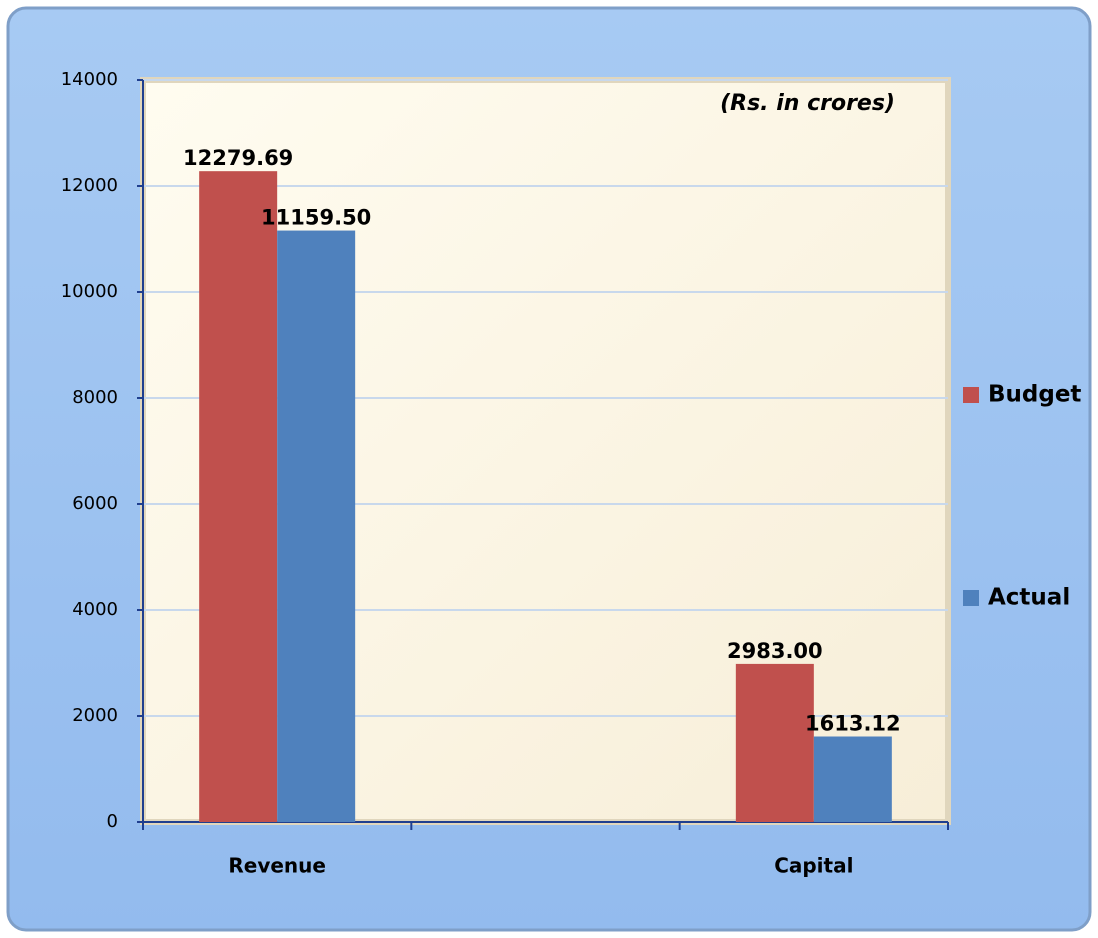  What do you see at coordinates (95, 715) in the screenshot?
I see `y-tick-label: 2000` at bounding box center [95, 715].